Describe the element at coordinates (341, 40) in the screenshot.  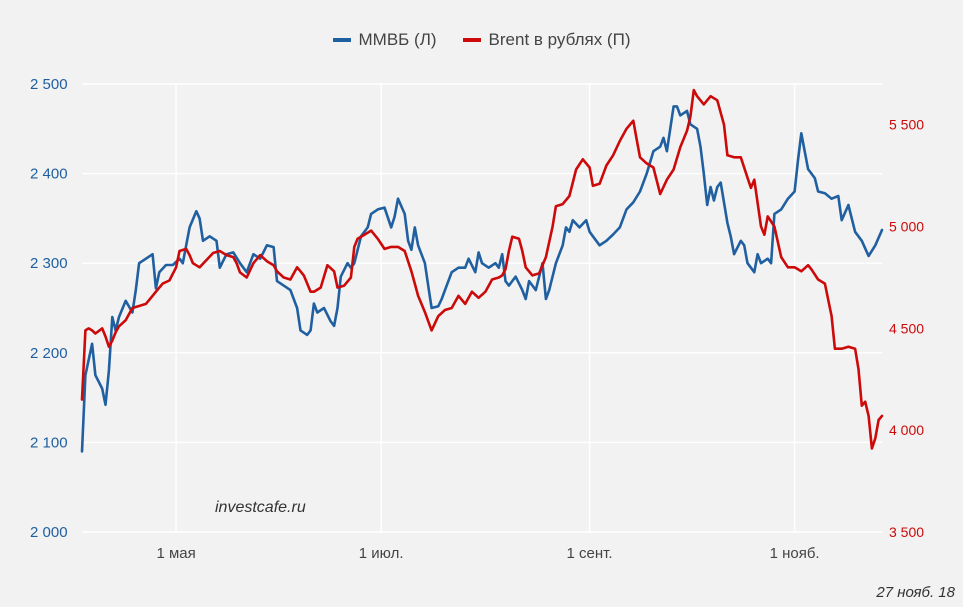
I see `legend-swatch-left` at that location.